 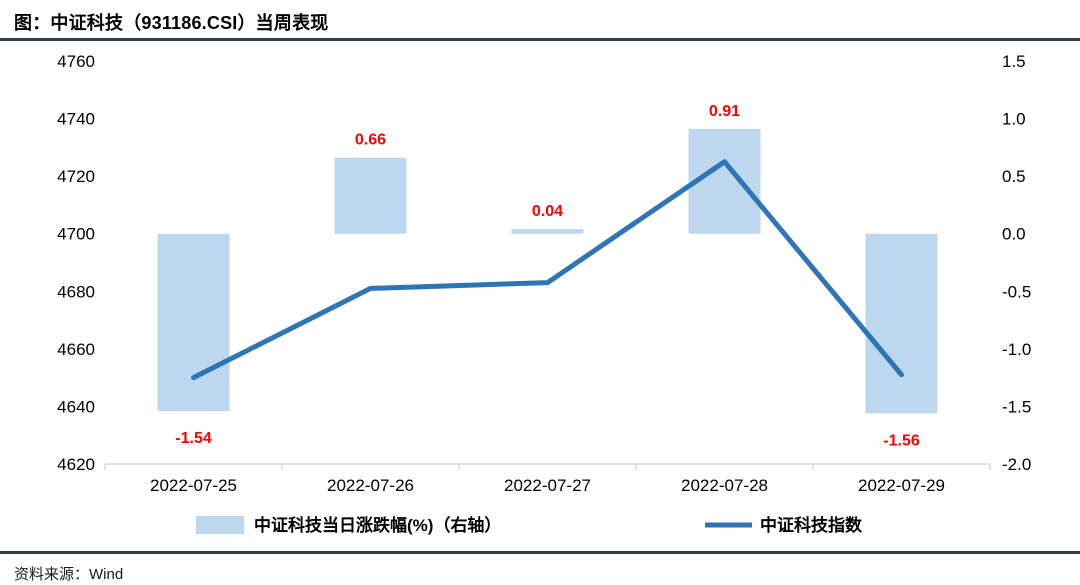 What do you see at coordinates (1016, 406) in the screenshot?
I see `right-axis-tick-label: -1.5` at bounding box center [1016, 406].